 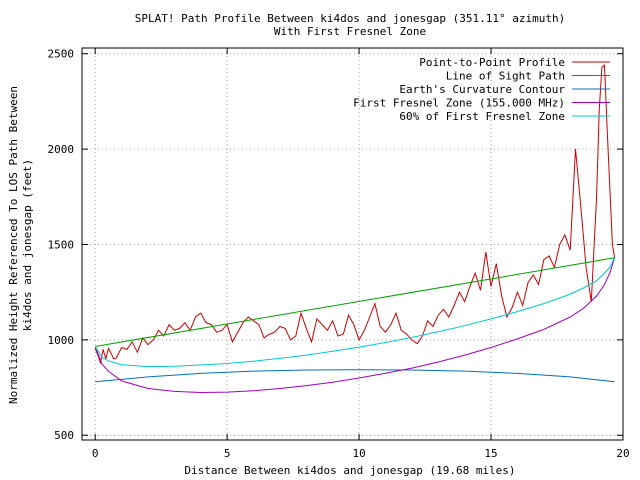 What do you see at coordinates (61, 54) in the screenshot?
I see `y-tick-label: 2500` at bounding box center [61, 54].